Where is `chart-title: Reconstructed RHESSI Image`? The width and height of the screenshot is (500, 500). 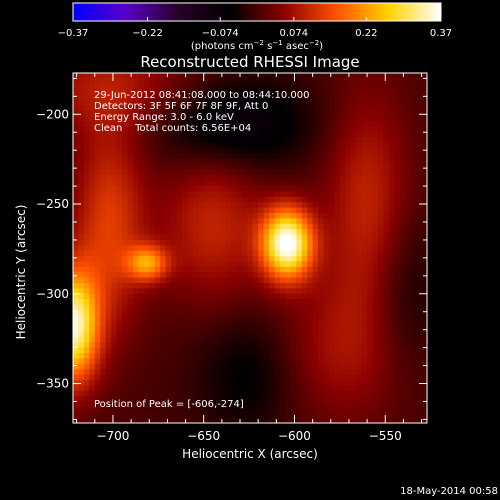
chart-title: Reconstructed RHESSI Image is located at coordinates (249, 62).